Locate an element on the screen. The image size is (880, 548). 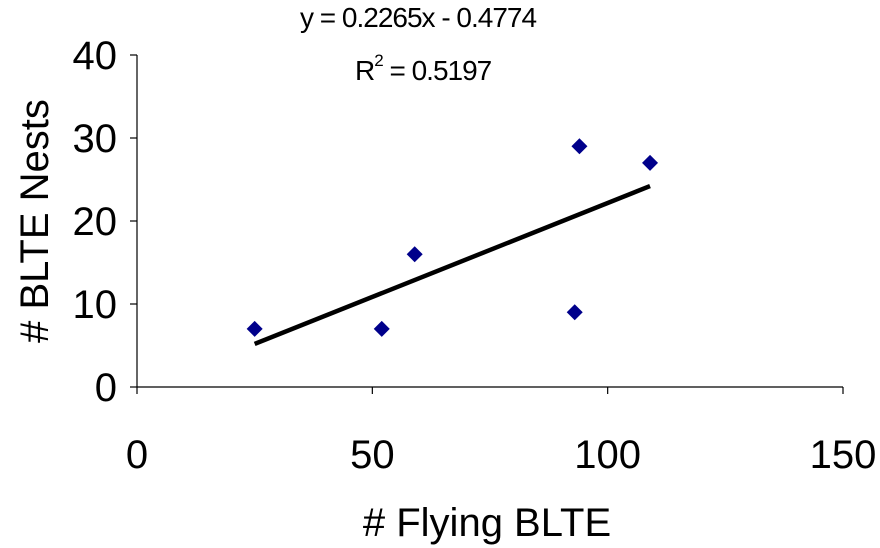
y-tick-label: 0 is located at coordinates (106, 388).